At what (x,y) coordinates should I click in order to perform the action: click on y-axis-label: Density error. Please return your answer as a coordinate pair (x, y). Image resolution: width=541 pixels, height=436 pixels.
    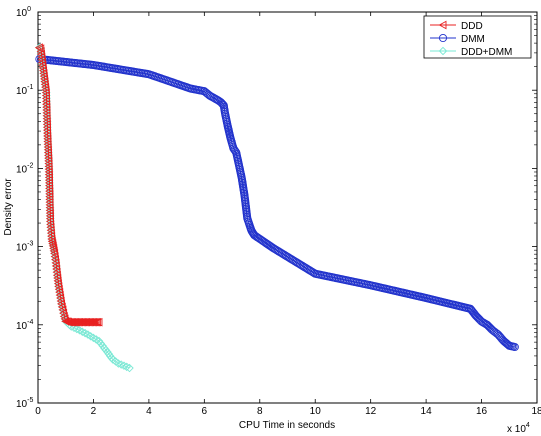
    Looking at the image, I should click on (8, 207).